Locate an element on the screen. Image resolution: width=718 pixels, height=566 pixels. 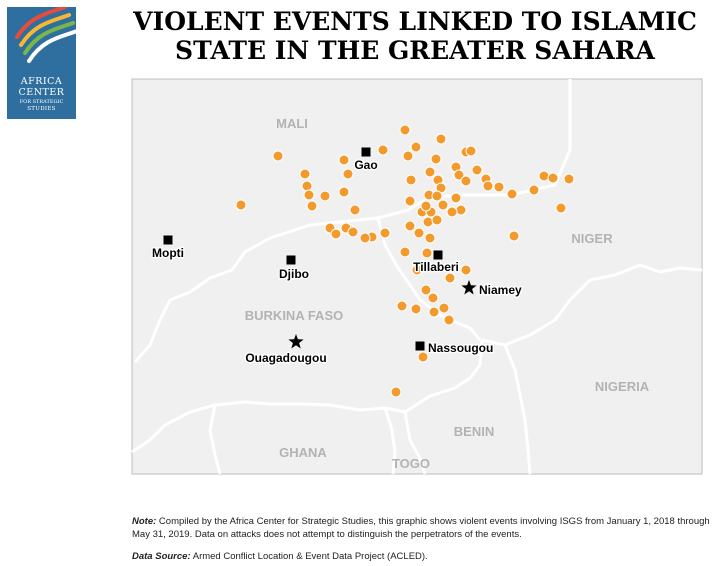
border-benin-nigeria is located at coordinates (592, 305).